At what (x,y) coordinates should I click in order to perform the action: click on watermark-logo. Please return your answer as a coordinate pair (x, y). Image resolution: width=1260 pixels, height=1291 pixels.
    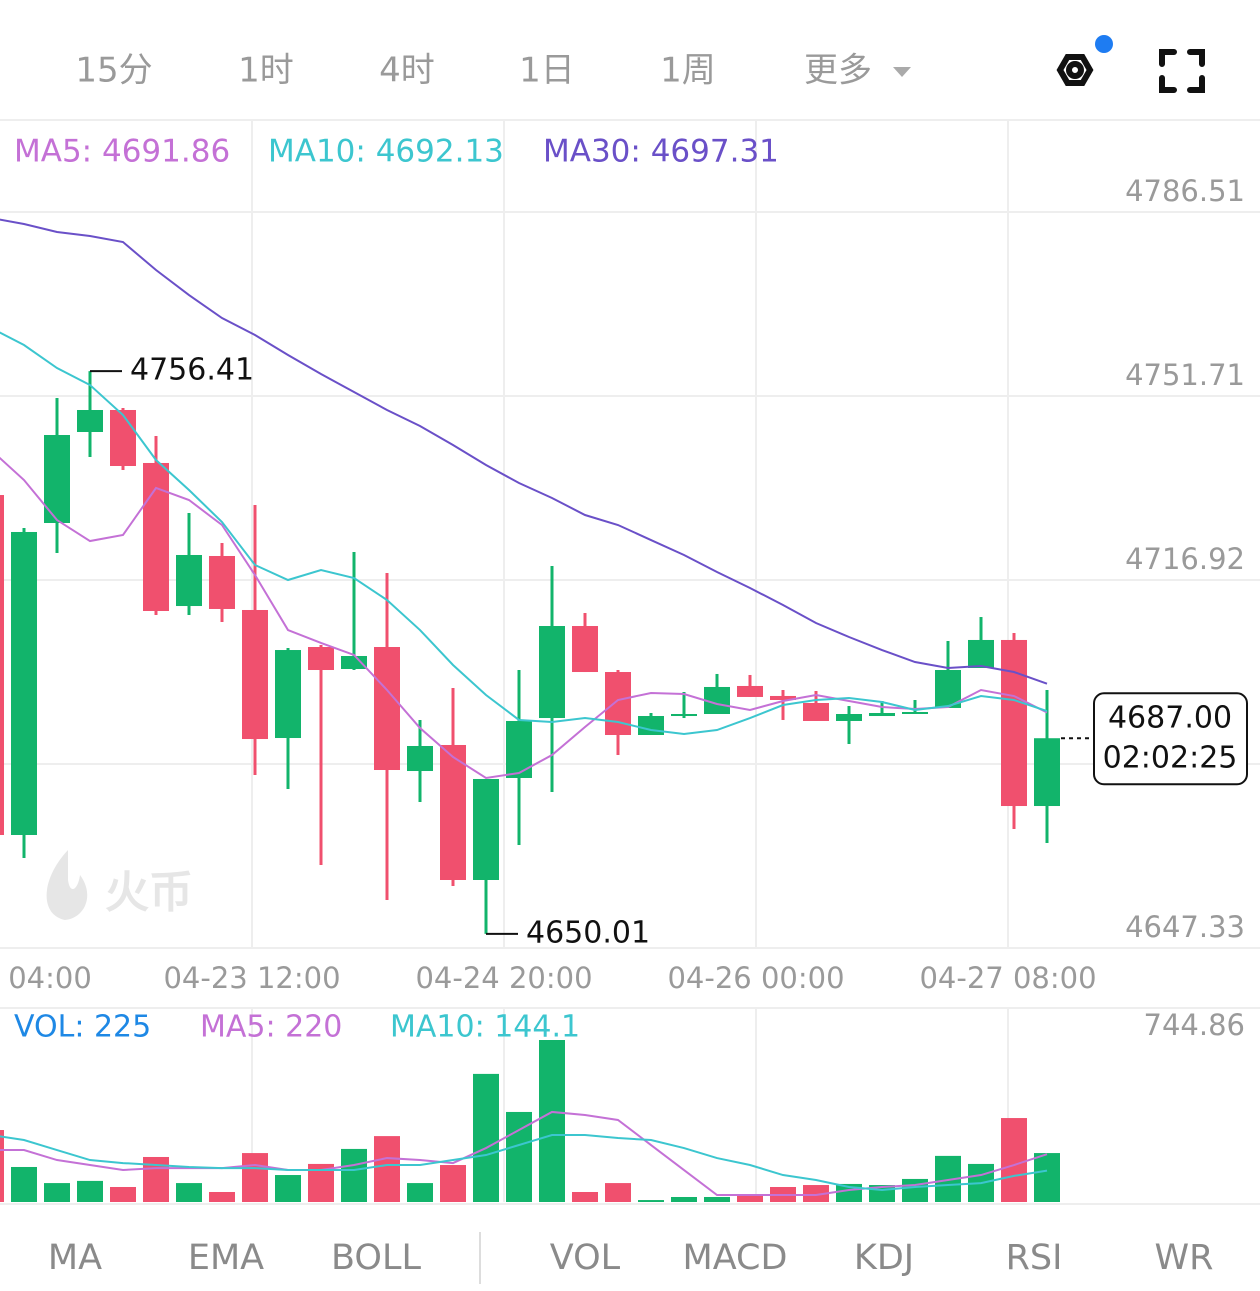
    Looking at the image, I should click on (67, 885).